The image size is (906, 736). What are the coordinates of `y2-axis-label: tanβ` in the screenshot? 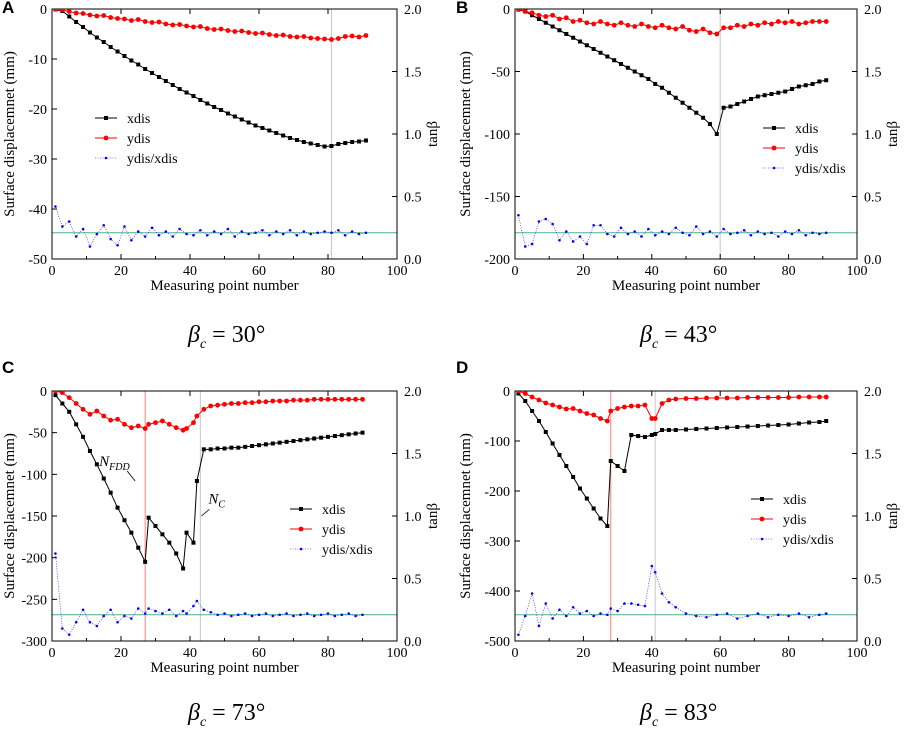 It's located at (893, 134).